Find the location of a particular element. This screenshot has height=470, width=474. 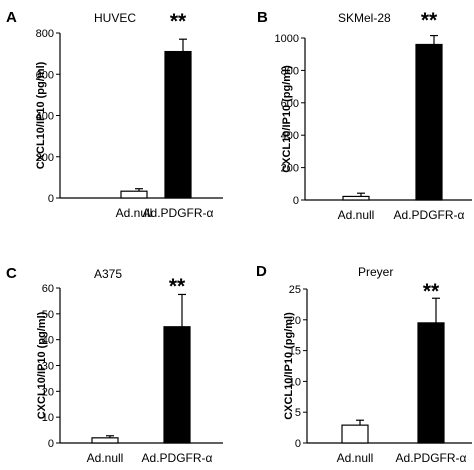

panel-title: A375 is located at coordinates (108, 274).